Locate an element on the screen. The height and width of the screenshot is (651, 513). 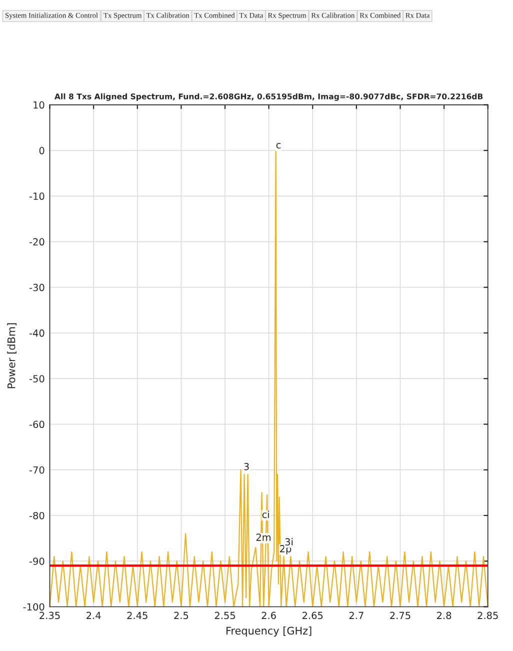
y-axis-title: Power [dBm] is located at coordinates (11, 355).